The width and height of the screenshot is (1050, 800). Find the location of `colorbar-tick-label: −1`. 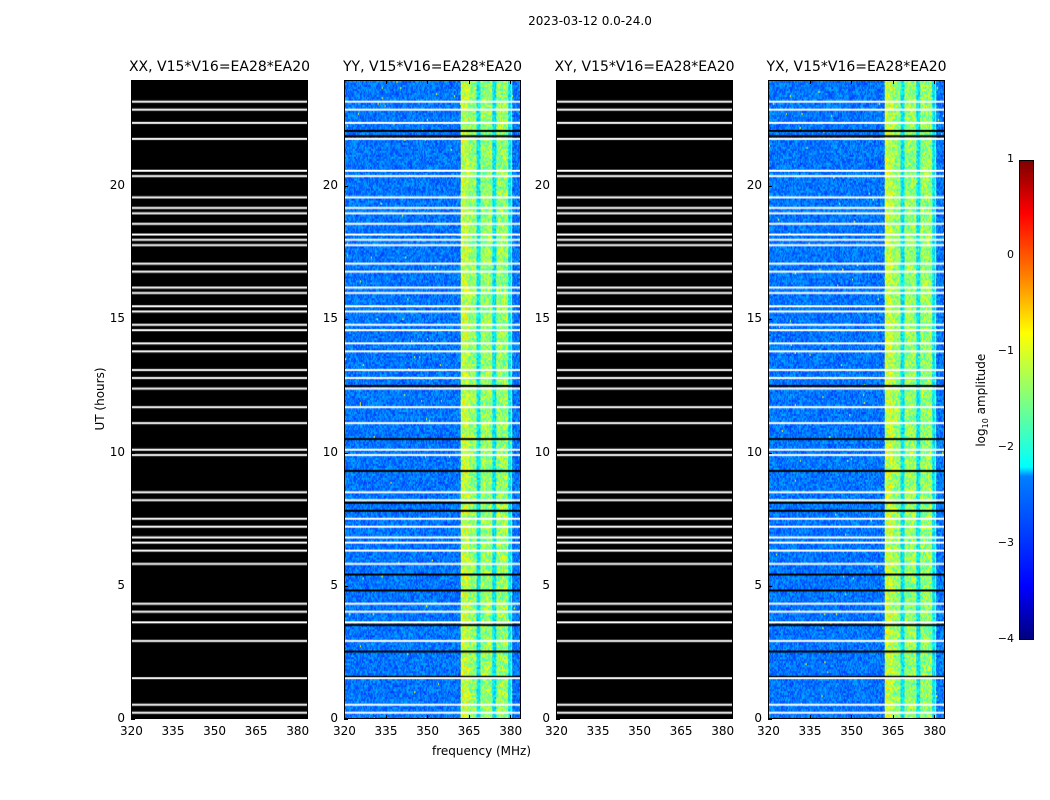

colorbar-tick-label: −1 is located at coordinates (1005, 350).